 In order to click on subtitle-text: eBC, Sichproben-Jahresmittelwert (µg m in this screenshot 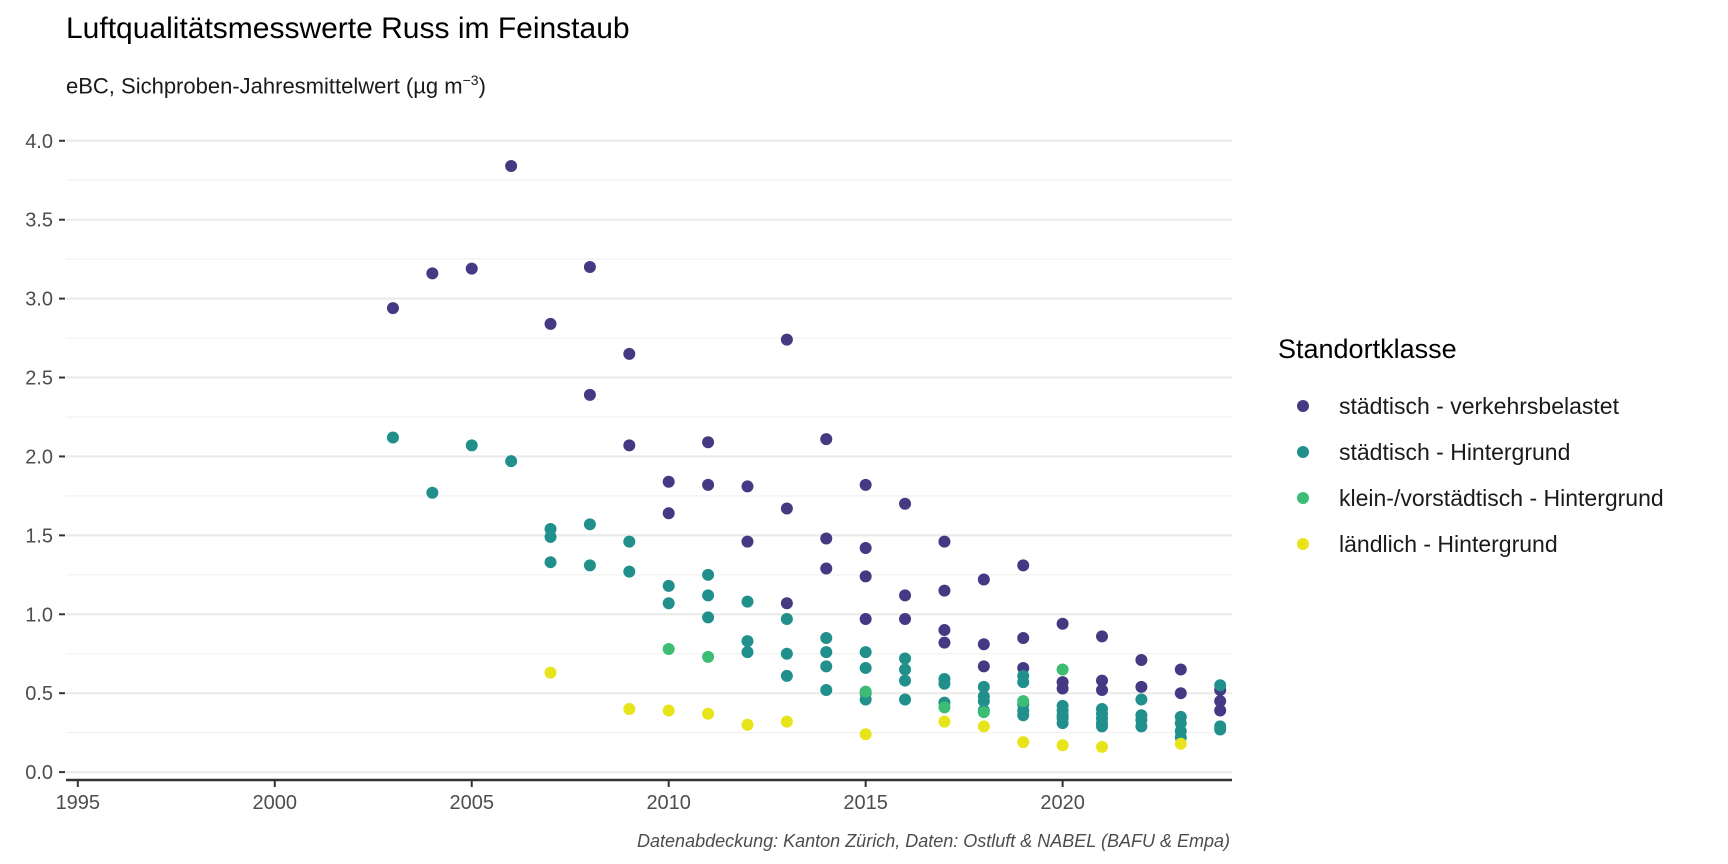, I will do `click(264, 86)`.